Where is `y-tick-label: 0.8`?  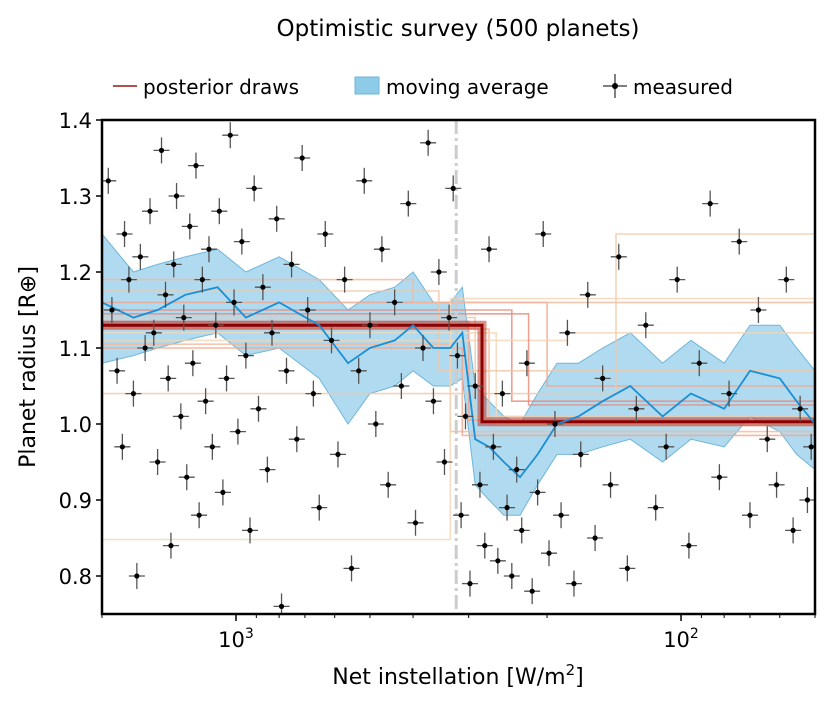
y-tick-label: 0.8 is located at coordinates (75, 577).